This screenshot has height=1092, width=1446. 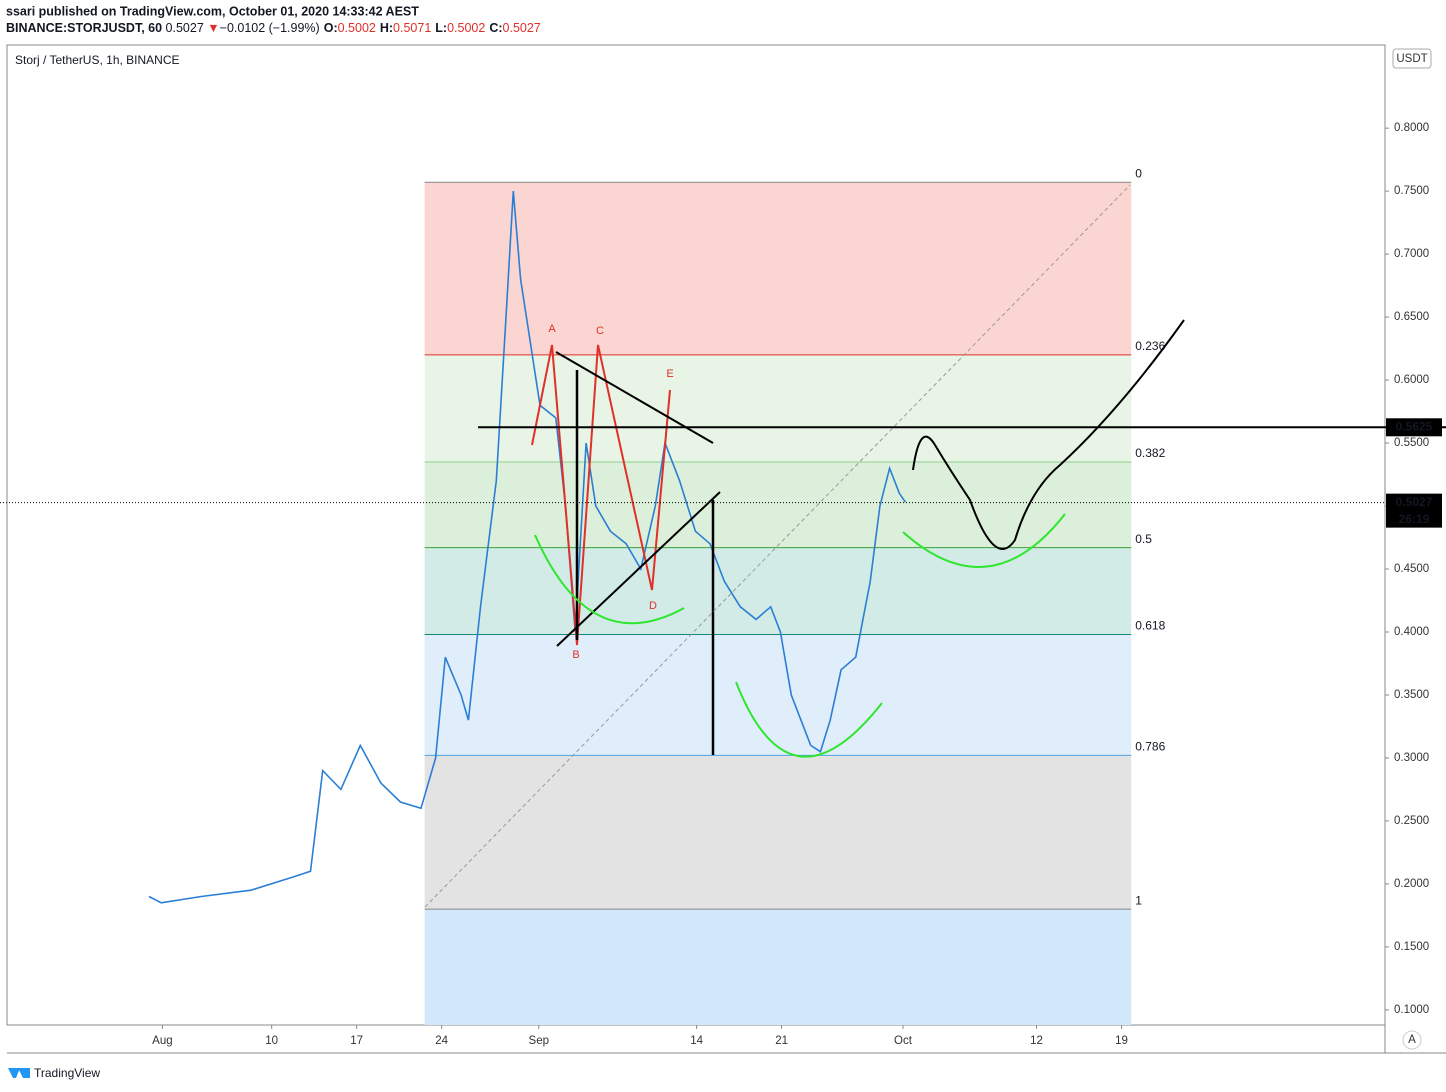 What do you see at coordinates (356, 1041) in the screenshot?
I see `x-tick-label: 17` at bounding box center [356, 1041].